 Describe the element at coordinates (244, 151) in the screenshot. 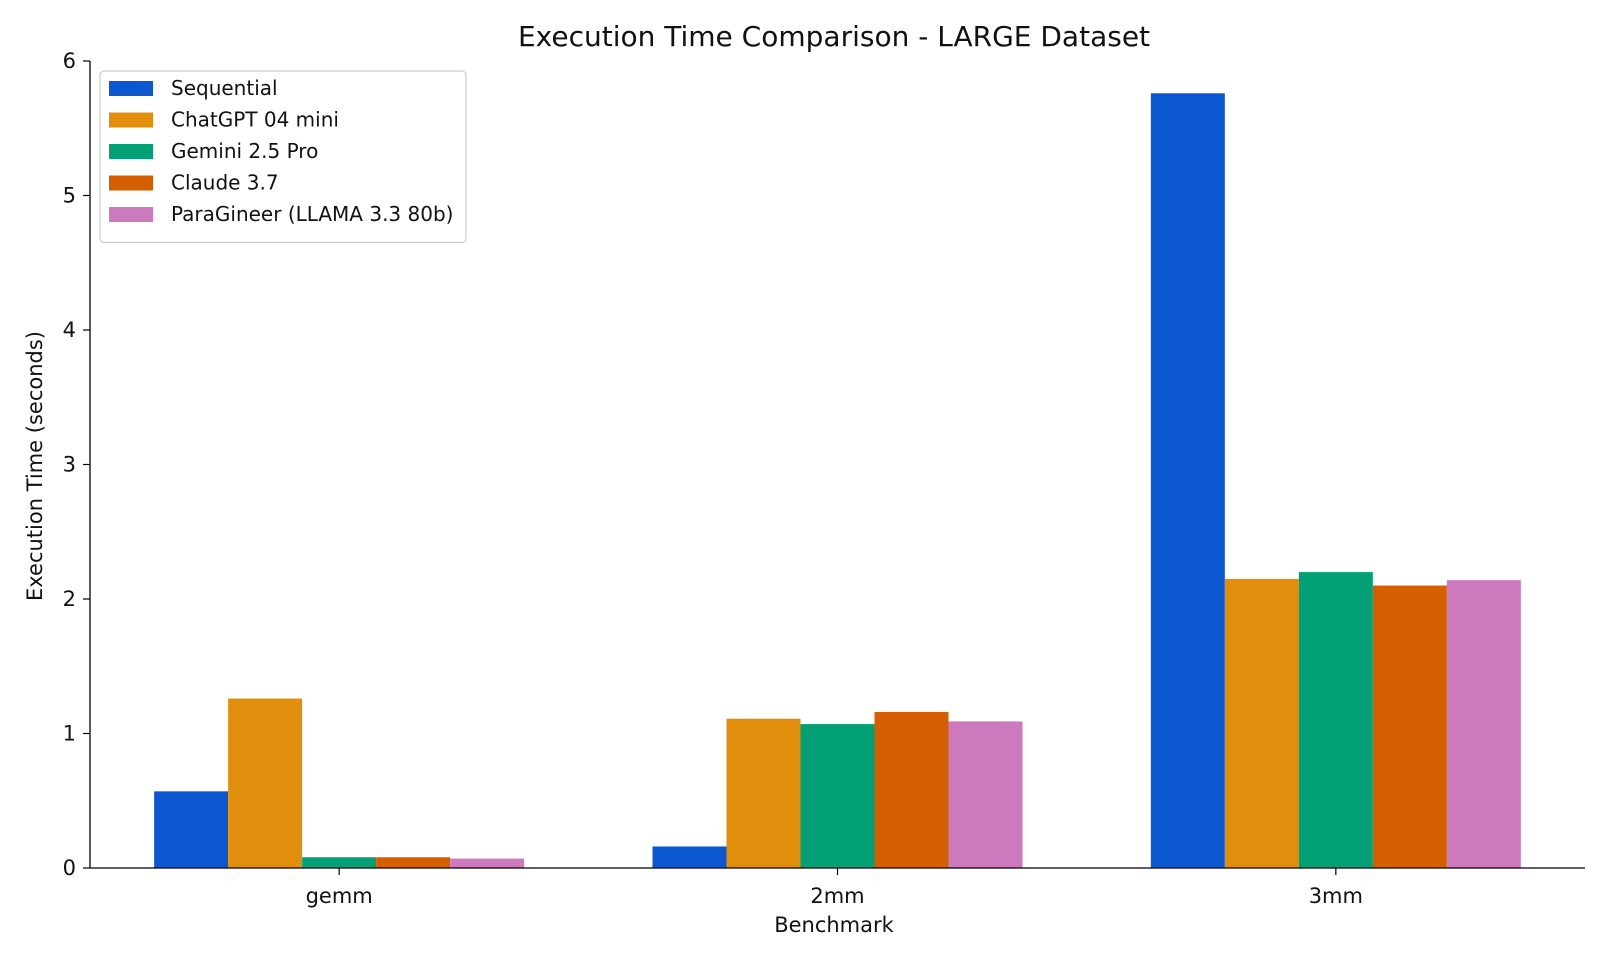

I see `legend-entry-label: Gemini 2.5 Pro` at that location.